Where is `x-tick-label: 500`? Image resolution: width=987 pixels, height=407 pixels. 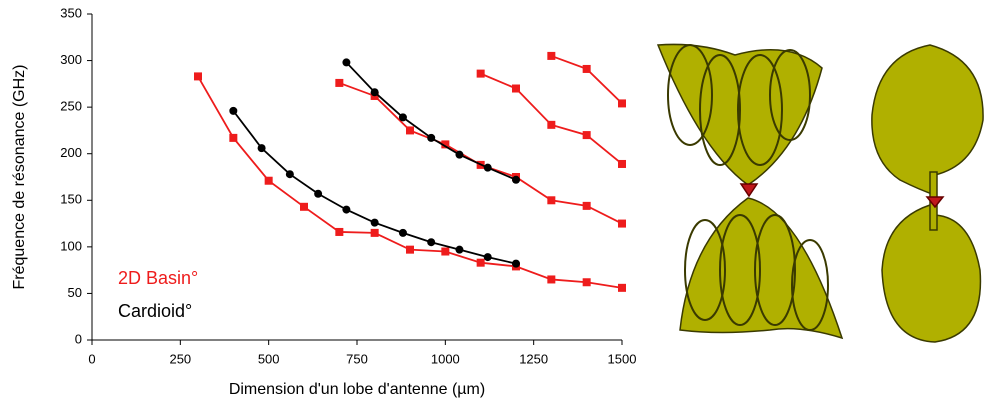
x-tick-label: 500 is located at coordinates (269, 358).